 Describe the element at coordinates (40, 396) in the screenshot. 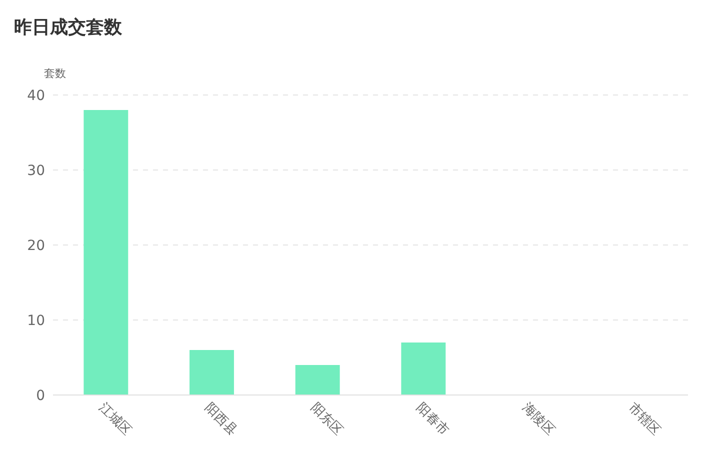

I see `y-tick-label: 0` at that location.